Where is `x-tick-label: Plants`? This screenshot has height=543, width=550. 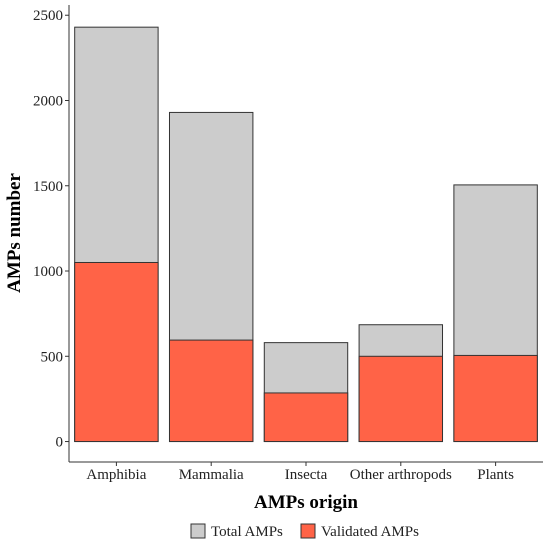 x-tick-label: Plants is located at coordinates (495, 475).